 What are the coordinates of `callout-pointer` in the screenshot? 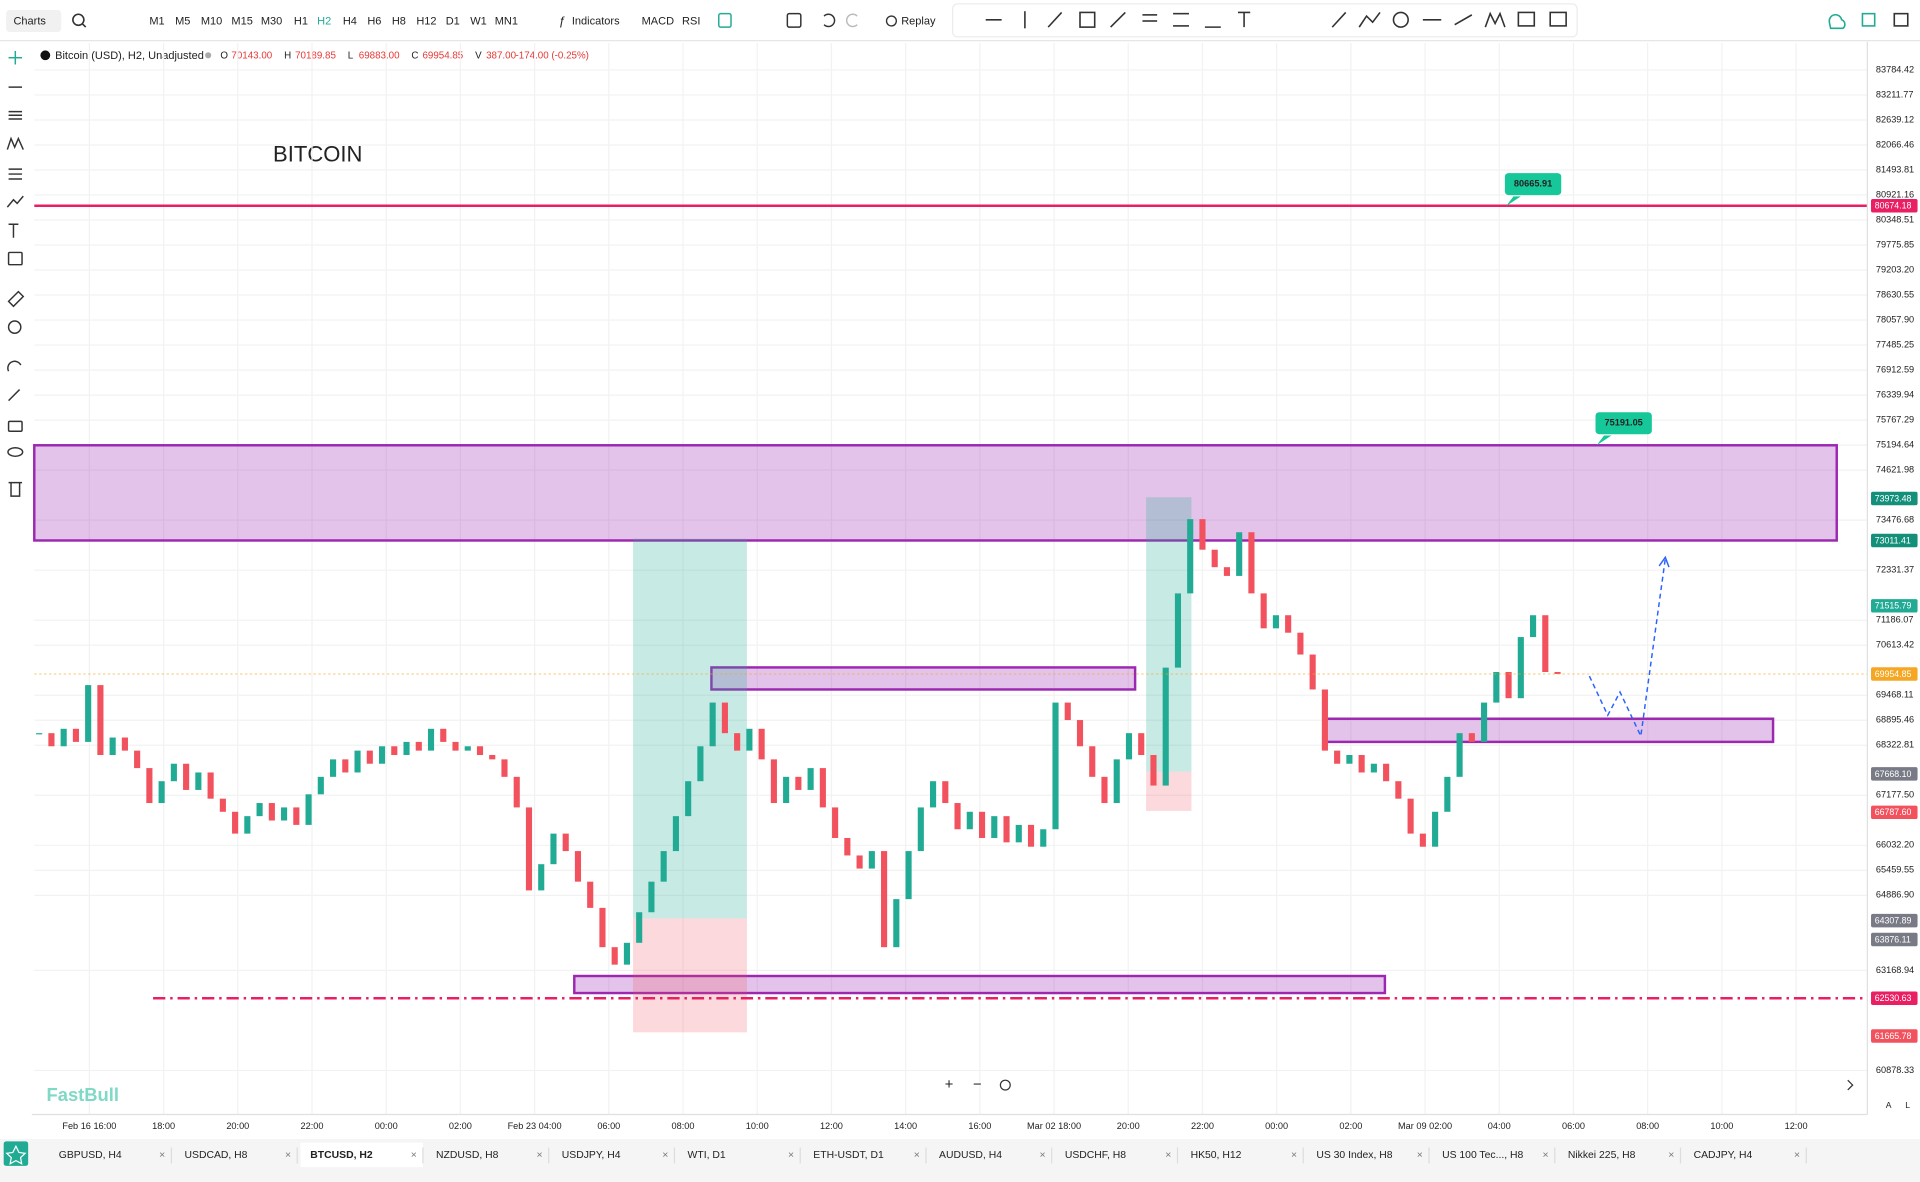 It's located at (1513, 201).